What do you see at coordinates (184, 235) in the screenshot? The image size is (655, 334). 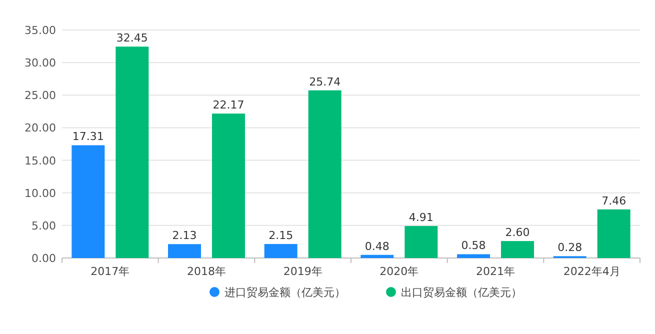 I see `data-label: 2.13` at bounding box center [184, 235].